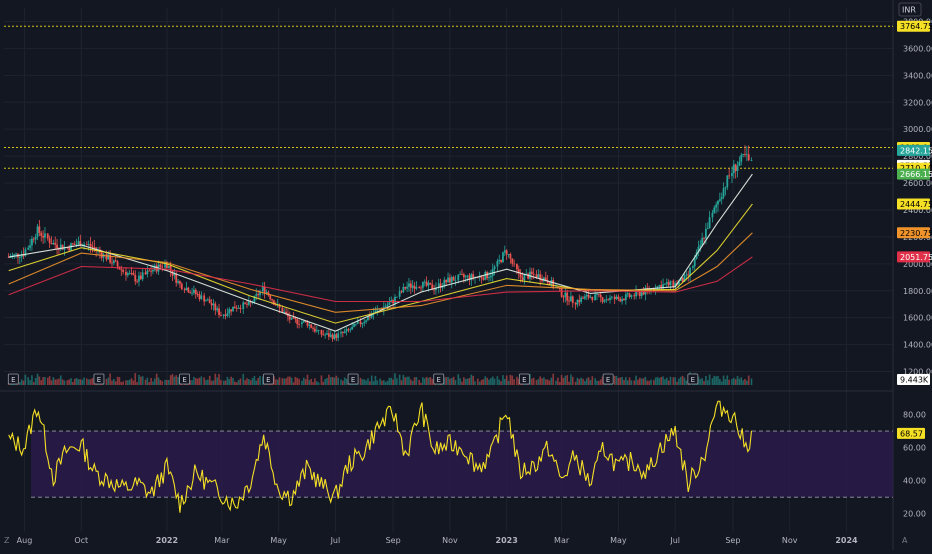 The width and height of the screenshot is (932, 554). What do you see at coordinates (905, 540) in the screenshot?
I see `auto-scale-icon: A` at bounding box center [905, 540].